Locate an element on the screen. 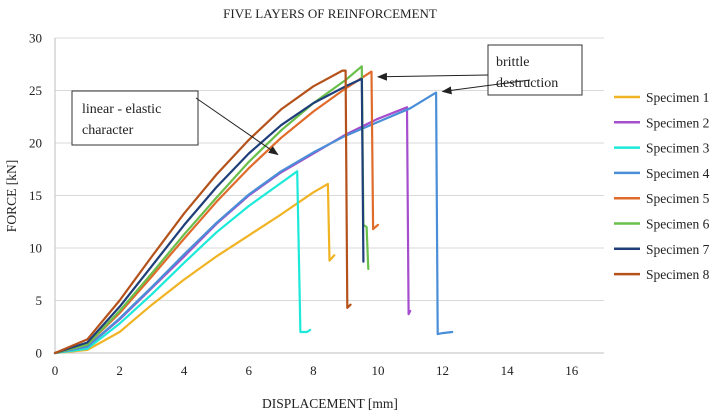 This screenshot has width=724, height=416. linear-elastic-line-1: linear - elastic is located at coordinates (121, 109).